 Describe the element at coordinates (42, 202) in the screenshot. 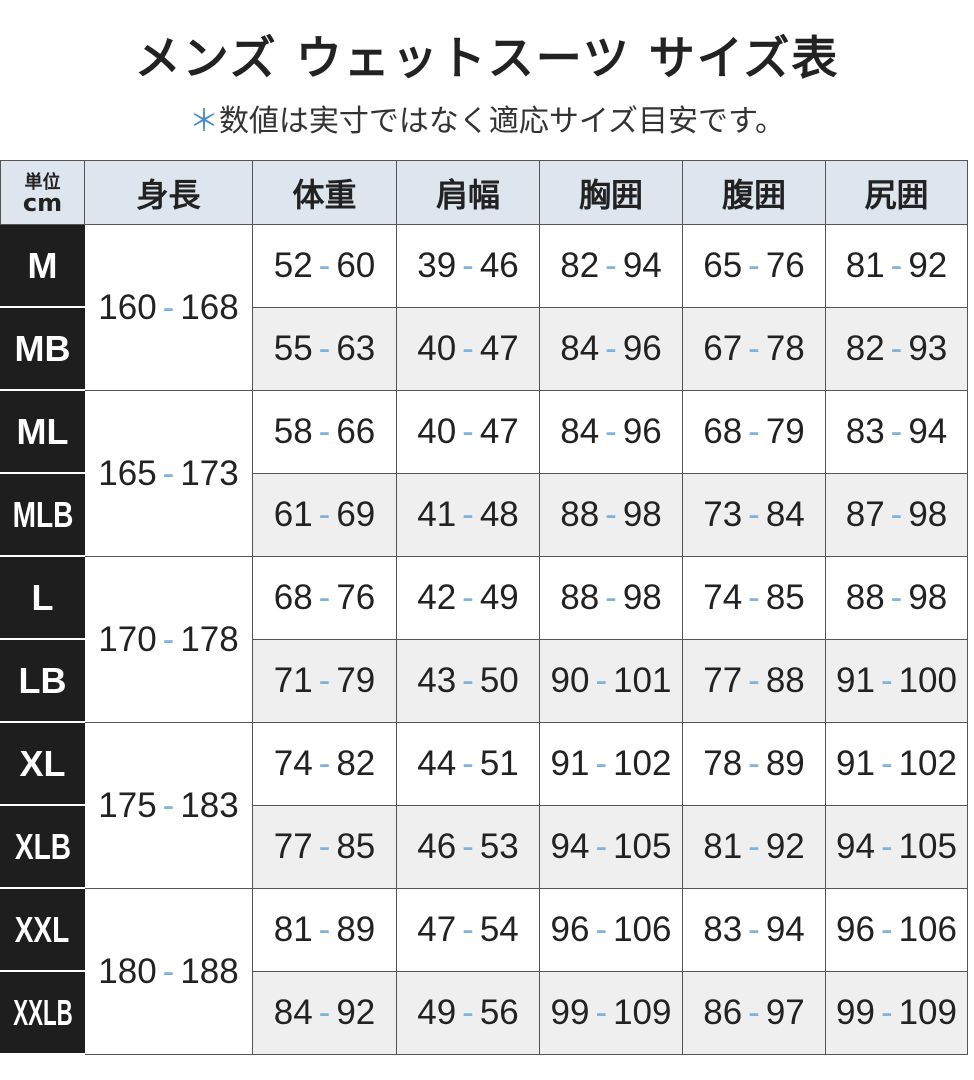

I see `unit: cm` at that location.